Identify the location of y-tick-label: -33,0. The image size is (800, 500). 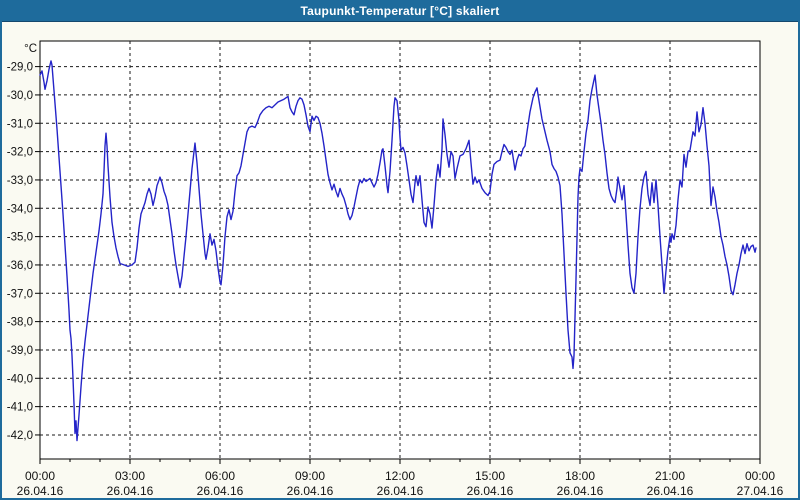
(20, 181).